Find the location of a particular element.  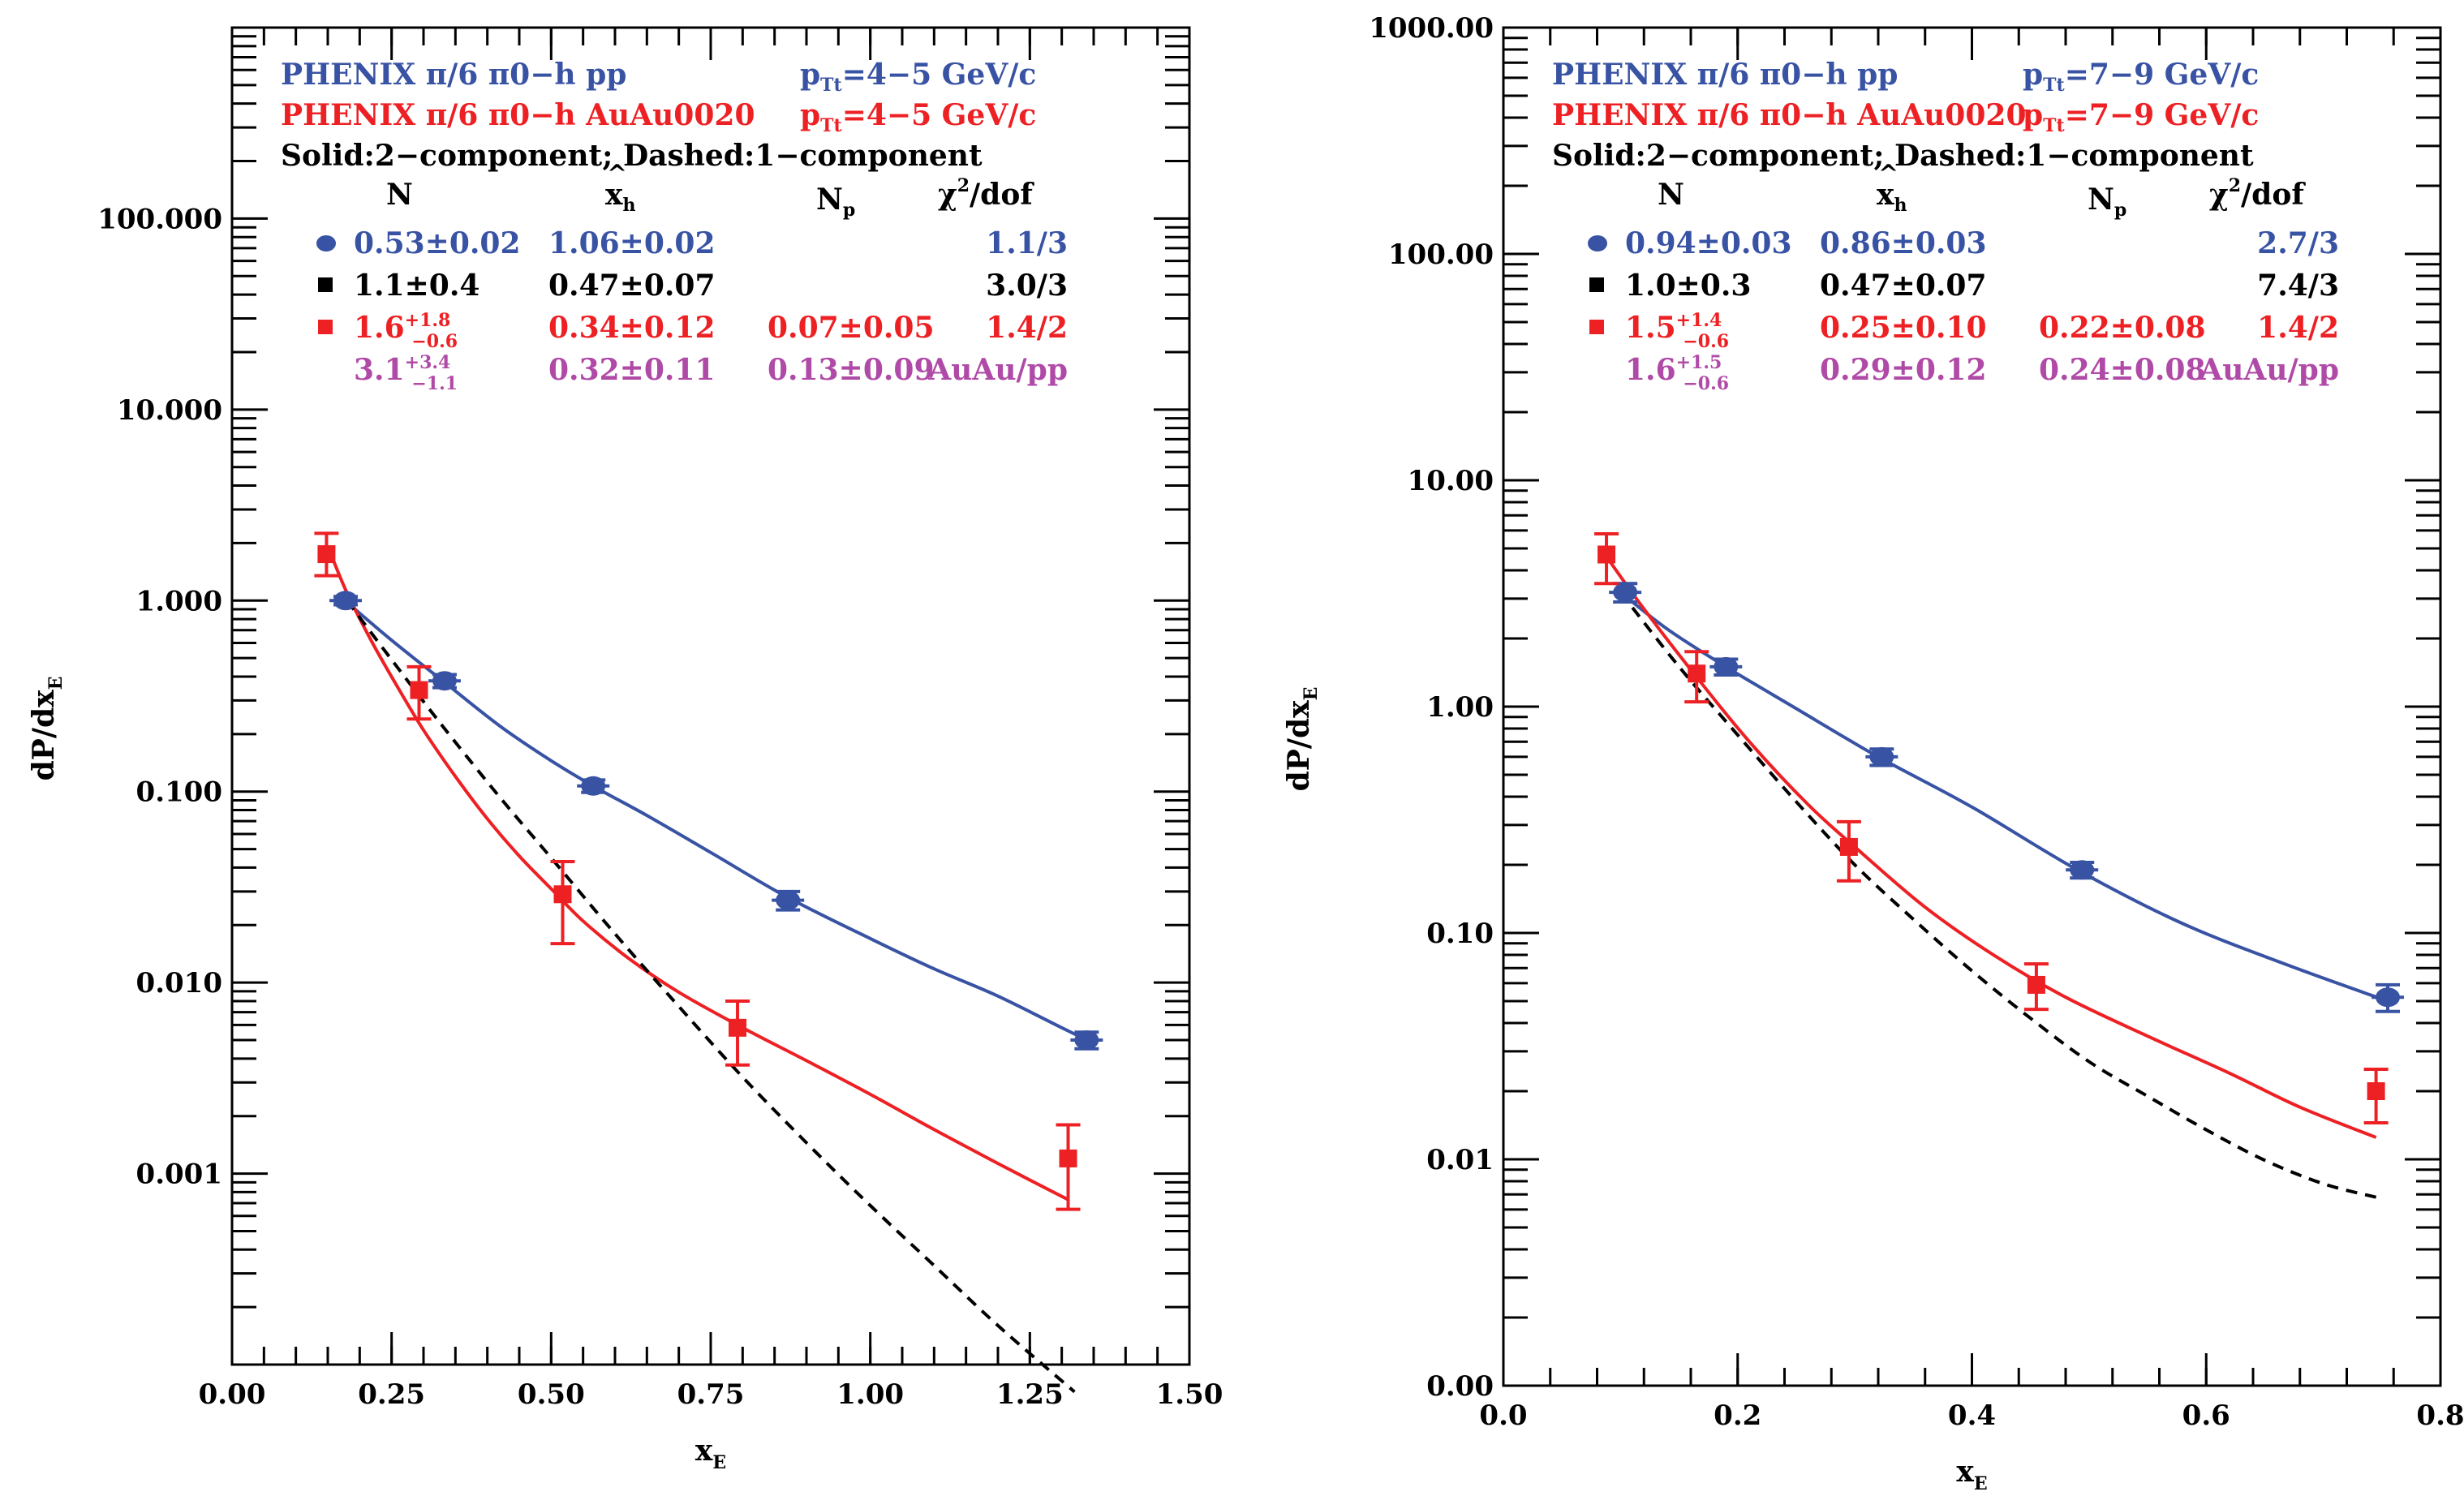

x-tick-label: 0.75 is located at coordinates (711, 1395).